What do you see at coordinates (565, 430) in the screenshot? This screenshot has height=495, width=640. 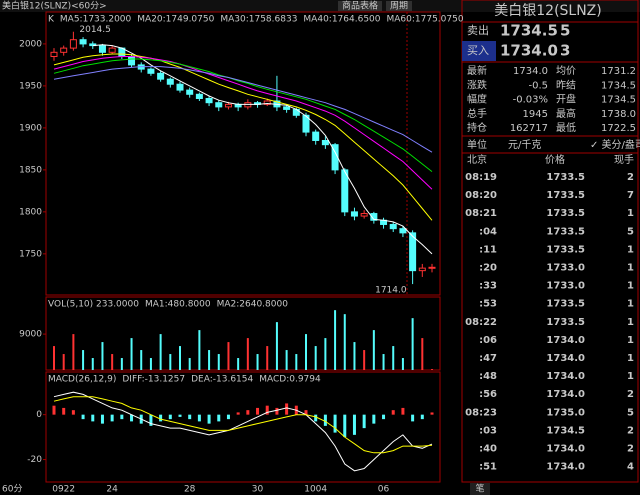 I see `tick-price: 1734.5` at bounding box center [565, 430].